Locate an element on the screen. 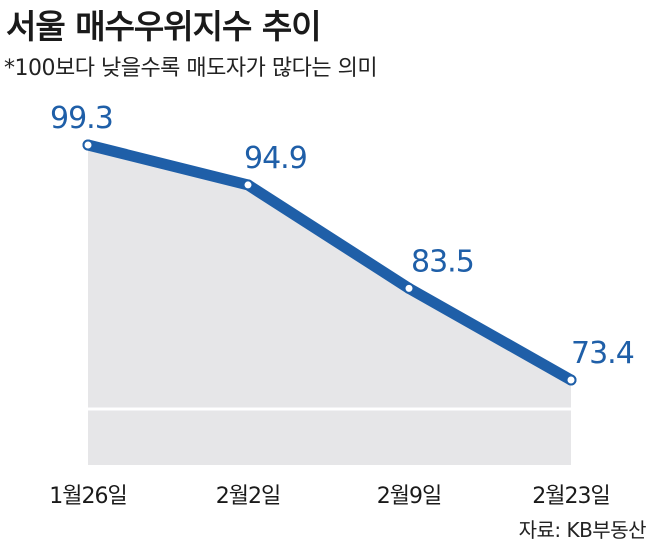 This screenshot has width=658, height=546. chart-title: 서울 매수우위지수 추이 is located at coordinates (164, 26).